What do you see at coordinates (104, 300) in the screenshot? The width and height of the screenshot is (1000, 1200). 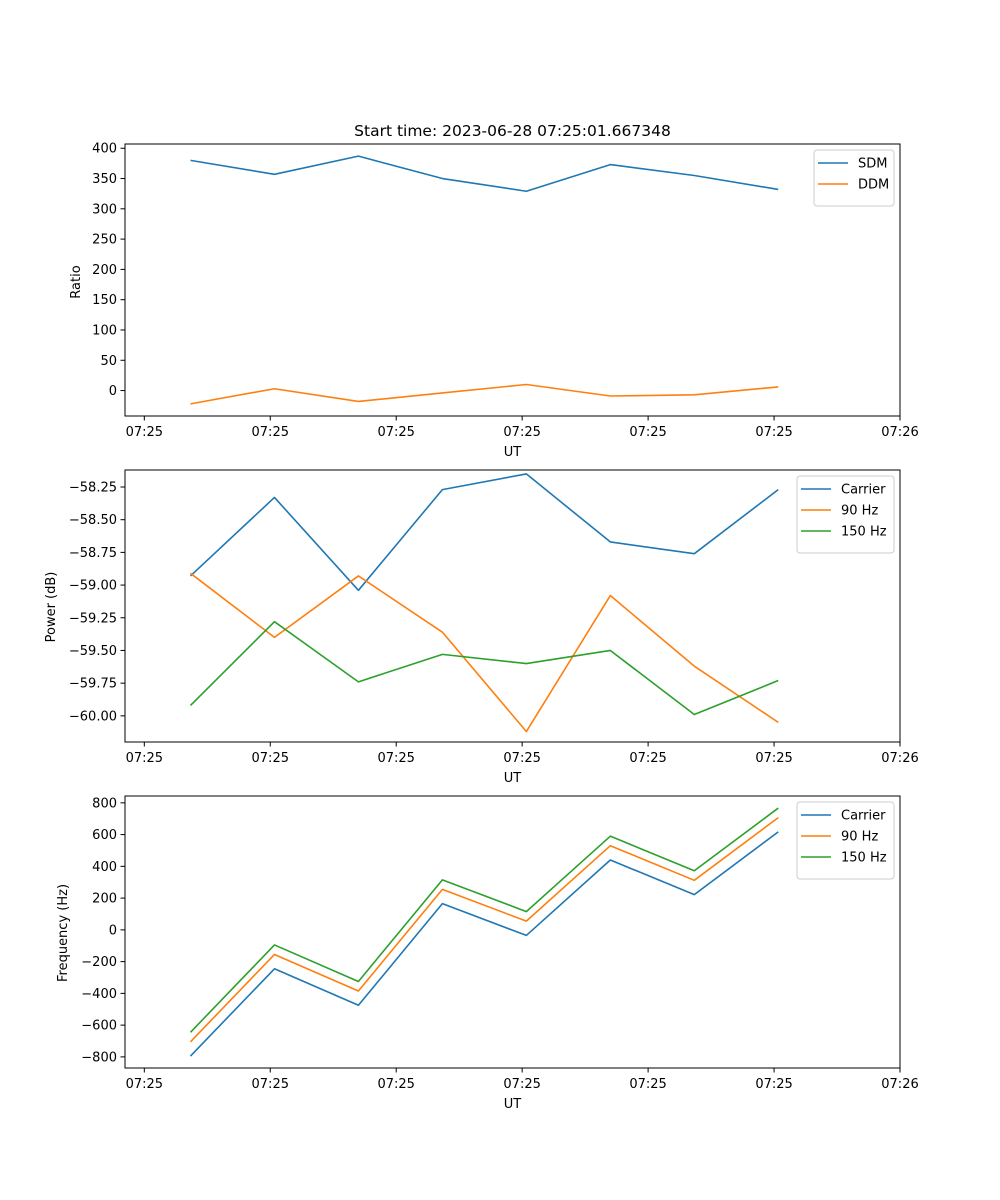 I see `y-tick-label: 150` at bounding box center [104, 300].